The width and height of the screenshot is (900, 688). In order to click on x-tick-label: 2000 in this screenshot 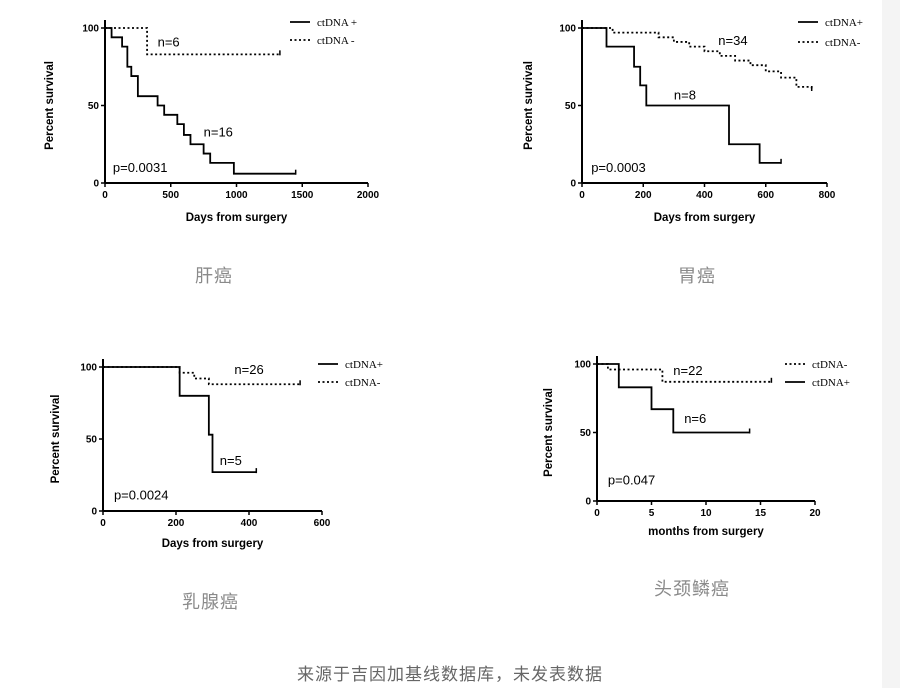, I will do `click(368, 195)`.